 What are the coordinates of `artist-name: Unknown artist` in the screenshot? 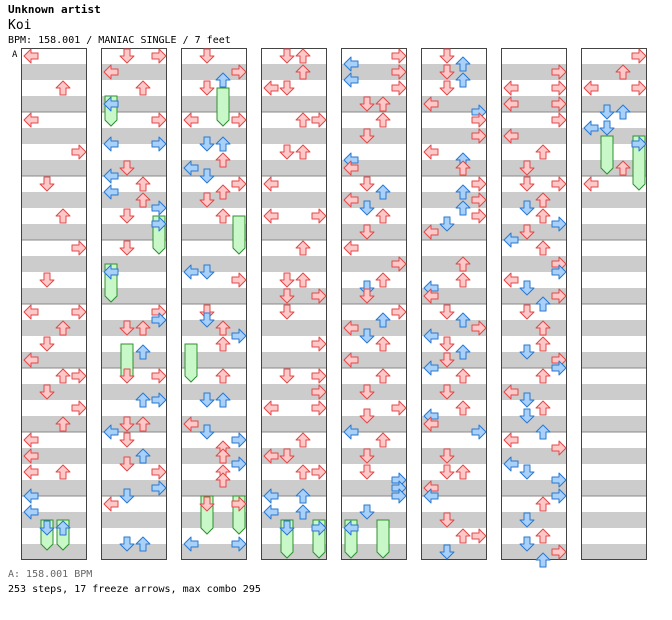 It's located at (54, 9).